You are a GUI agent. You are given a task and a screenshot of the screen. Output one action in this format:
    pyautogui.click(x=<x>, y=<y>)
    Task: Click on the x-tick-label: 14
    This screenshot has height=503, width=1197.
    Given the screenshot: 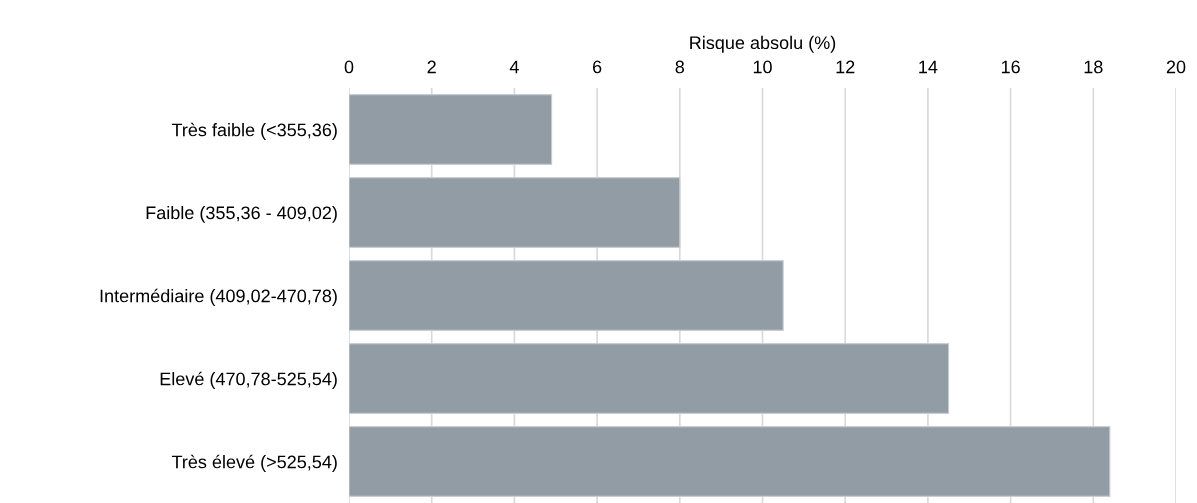 What is the action you would take?
    pyautogui.click(x=928, y=67)
    